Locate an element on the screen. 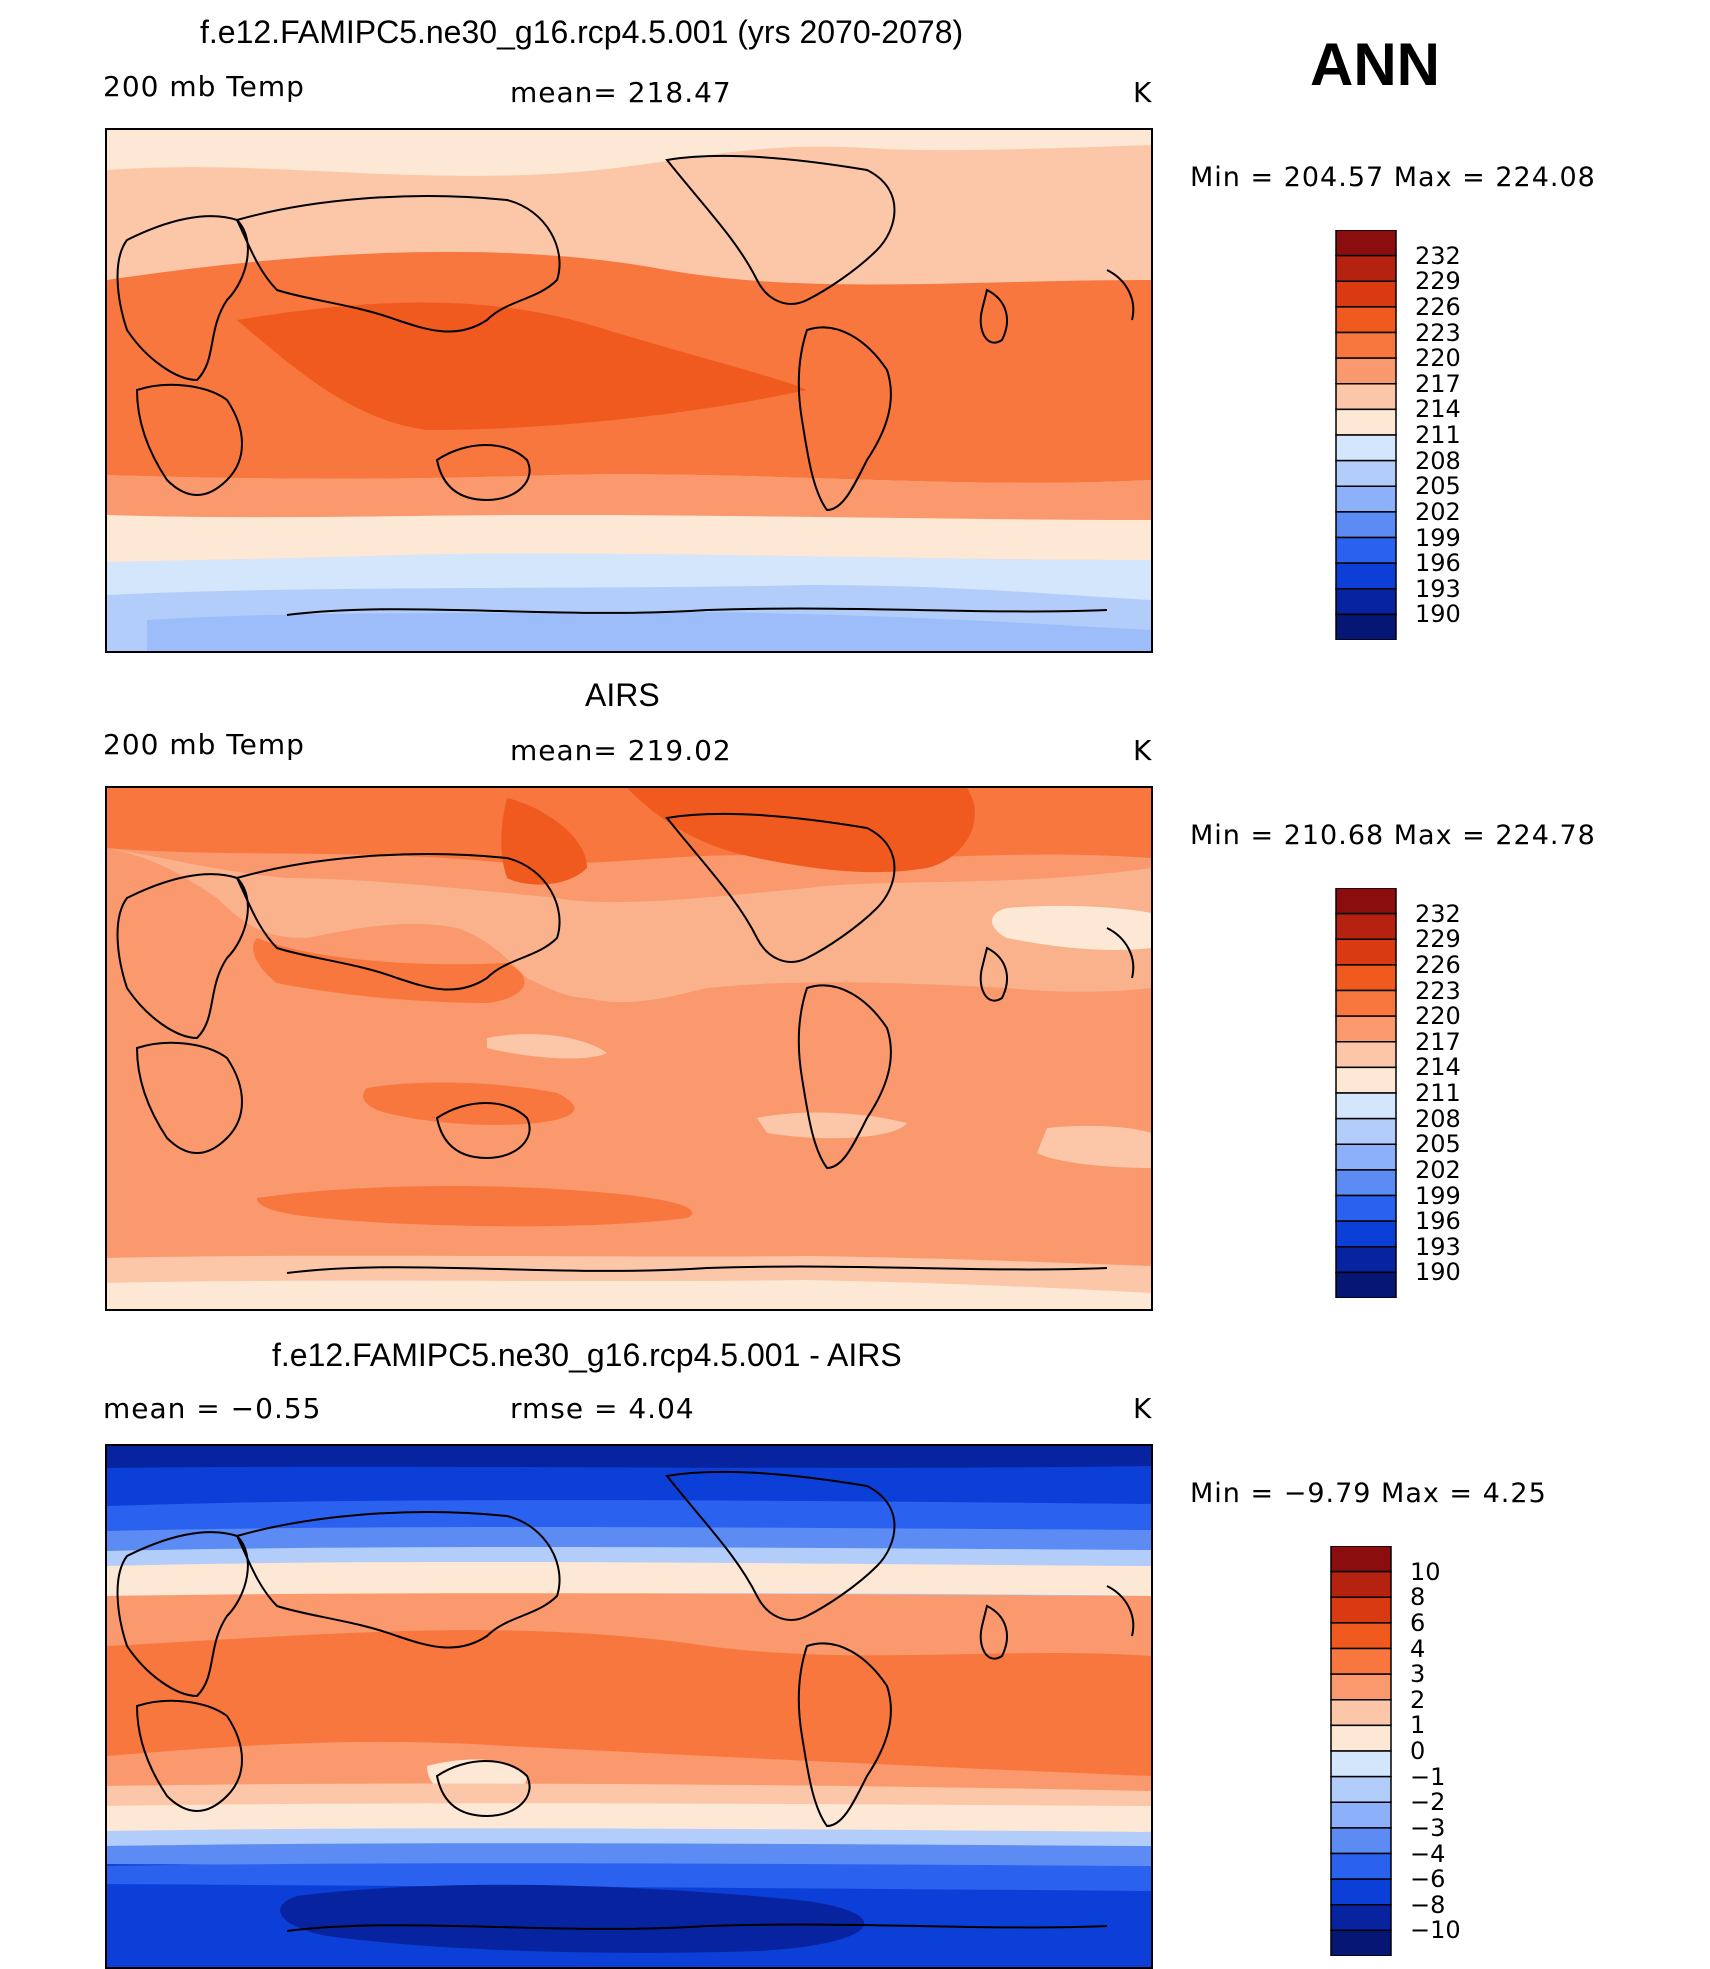  season-label: ANN is located at coordinates (1375, 64).